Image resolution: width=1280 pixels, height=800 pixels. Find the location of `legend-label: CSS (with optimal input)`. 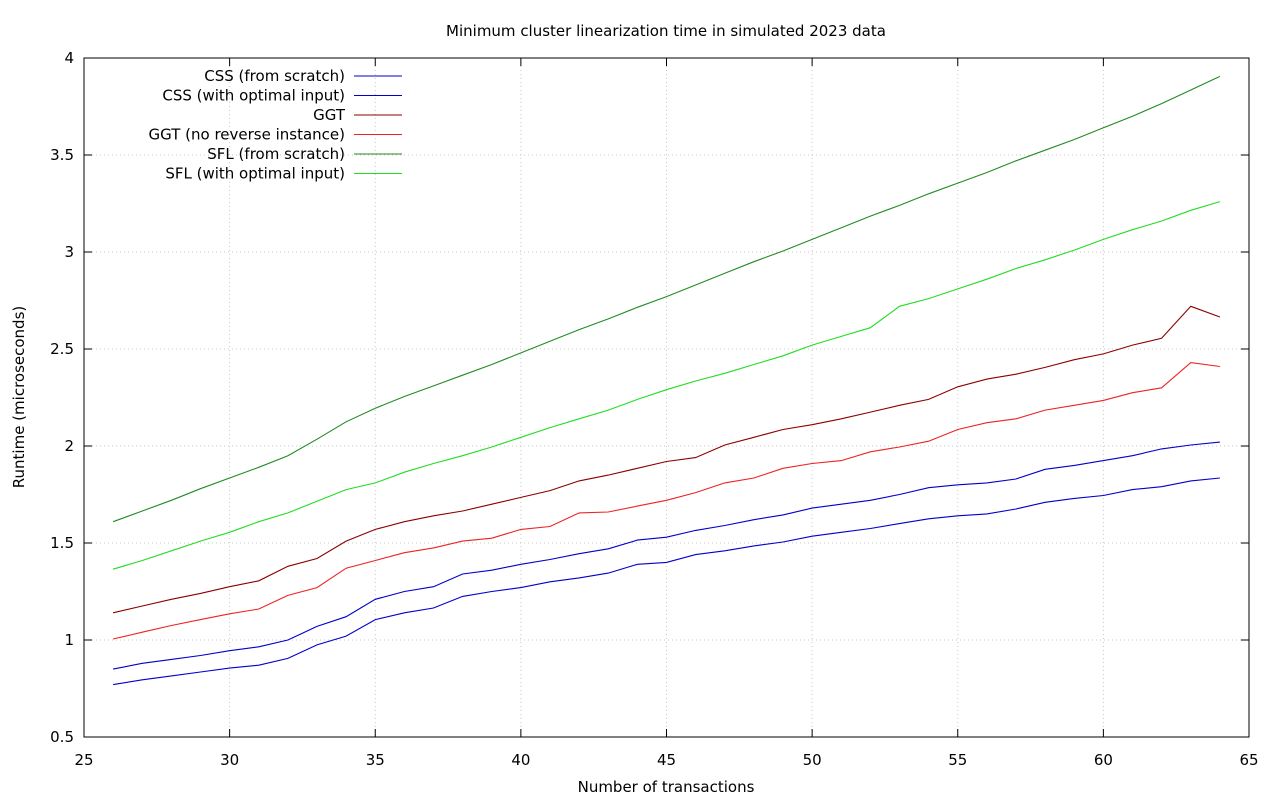

legend-label: CSS (with optimal input) is located at coordinates (253, 96).